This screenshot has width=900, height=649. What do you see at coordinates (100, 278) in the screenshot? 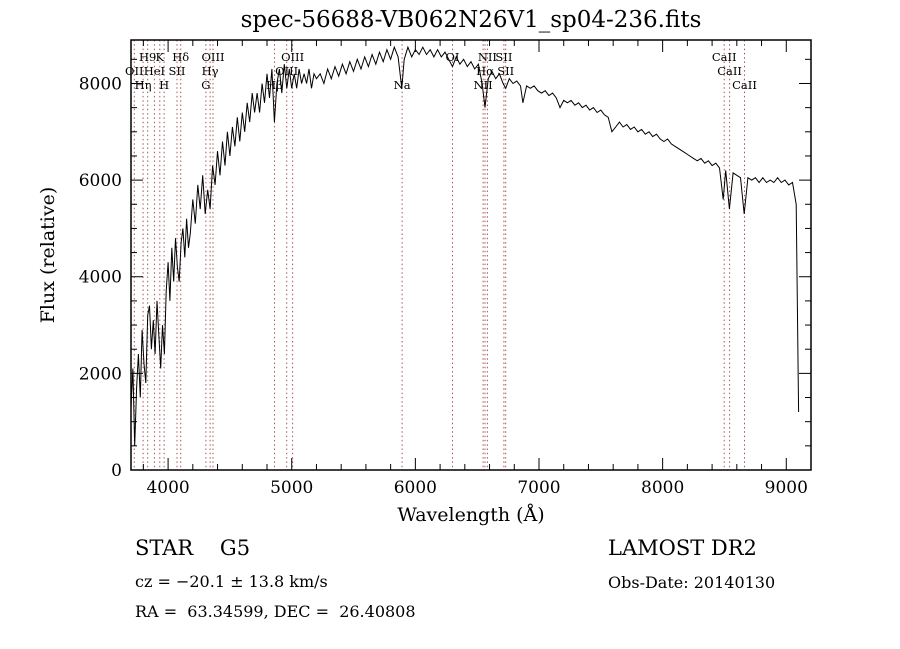
I see `y-tick-label: 4000` at bounding box center [100, 278].